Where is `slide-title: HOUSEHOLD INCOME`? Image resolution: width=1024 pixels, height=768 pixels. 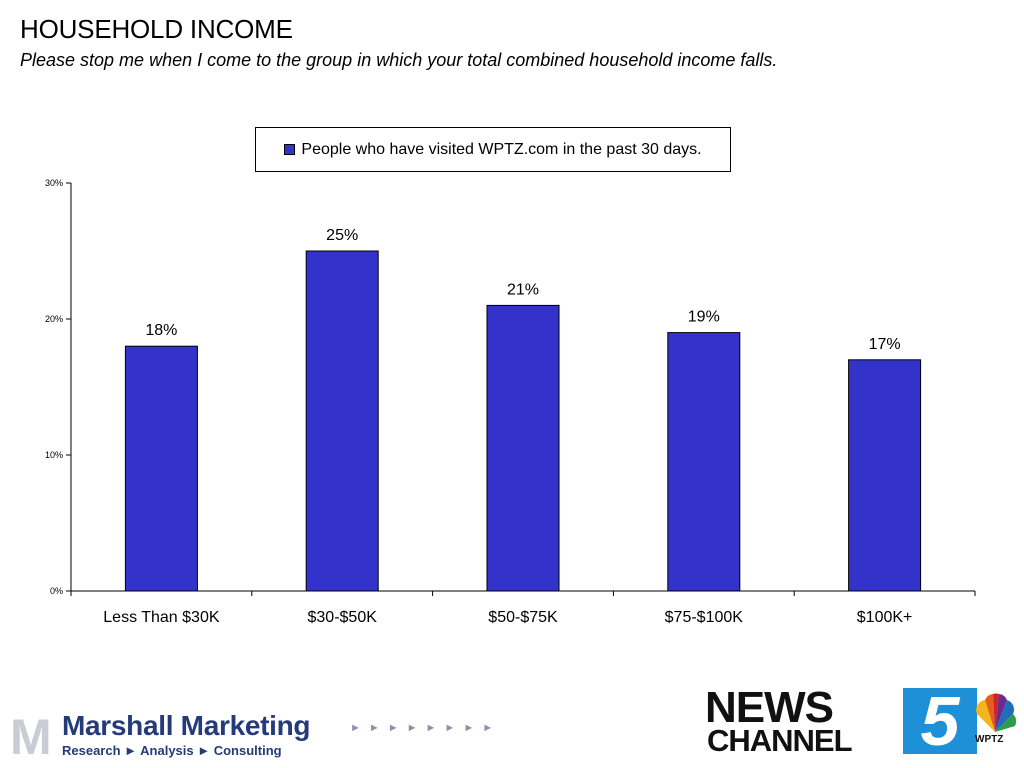 slide-title: HOUSEHOLD INCOME is located at coordinates (156, 29).